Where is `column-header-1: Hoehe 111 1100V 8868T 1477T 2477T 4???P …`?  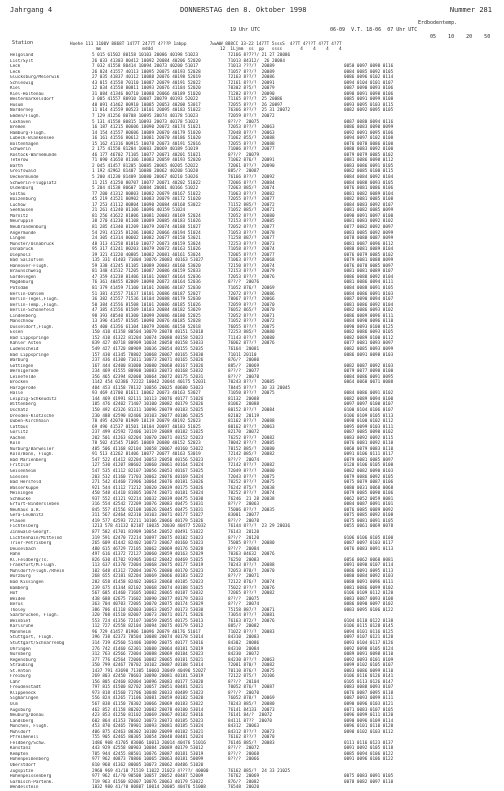
column-header-1: Hoehe 111 1100V 8868T 1477T 2477T 4???P … is located at coordinates (206, 44).